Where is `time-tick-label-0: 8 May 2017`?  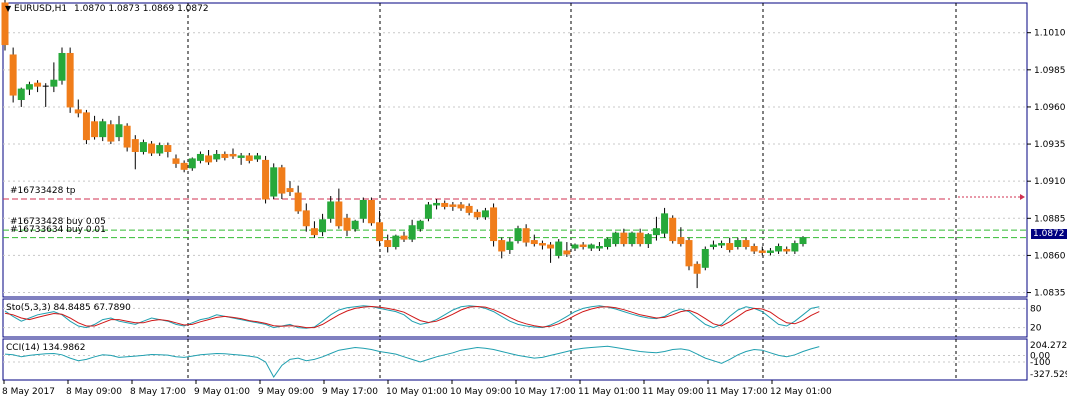 time-tick-label-0: 8 May 2017 is located at coordinates (28, 392).